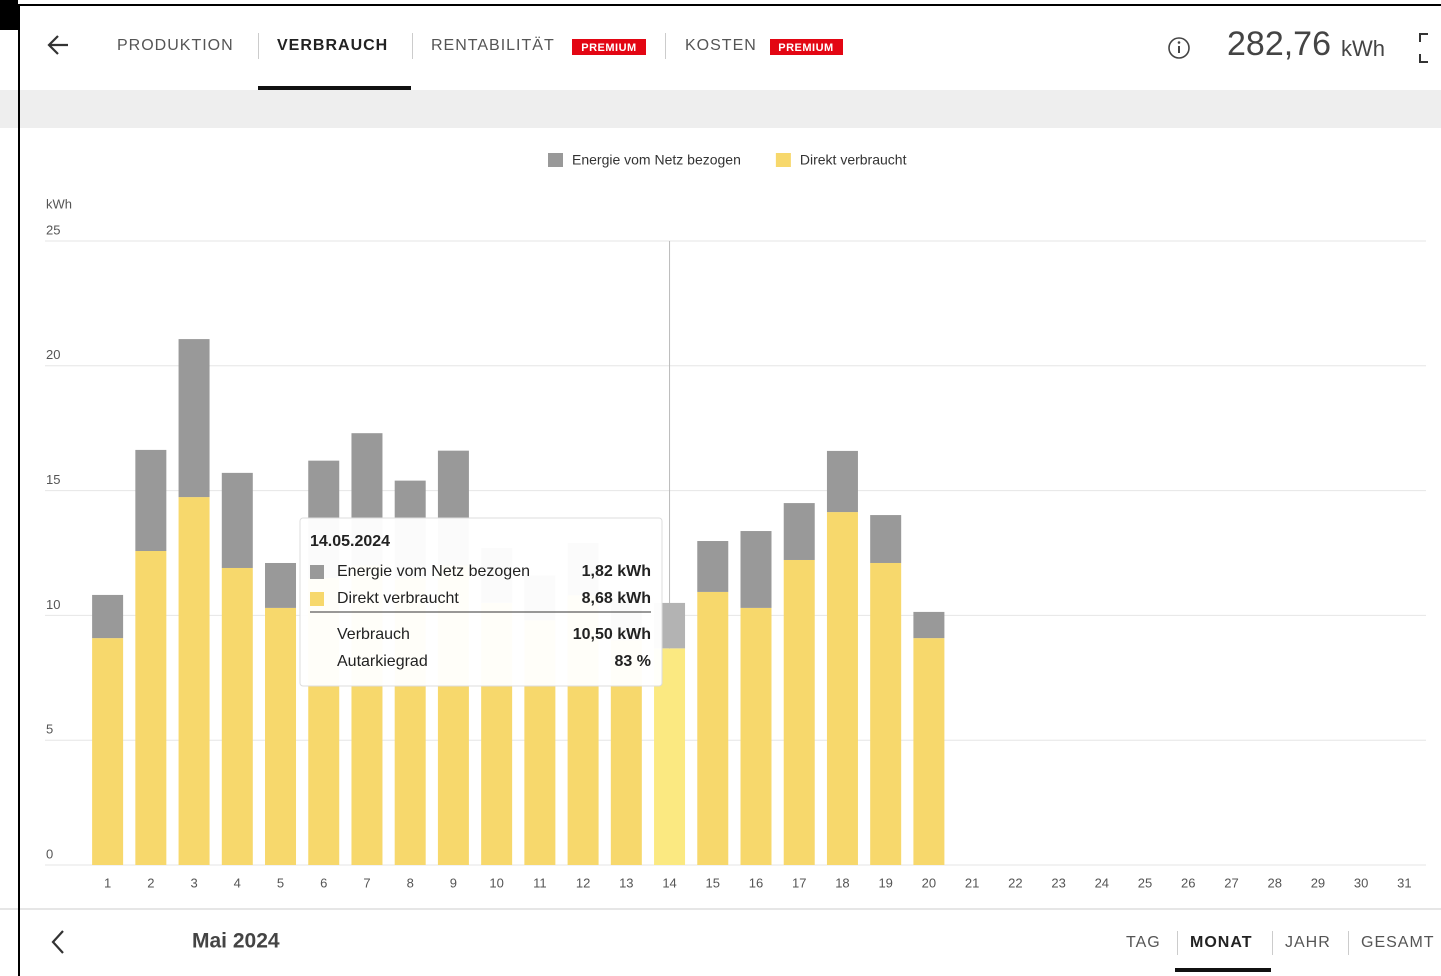  I want to click on y-axis-label: kWh, so click(59, 203).